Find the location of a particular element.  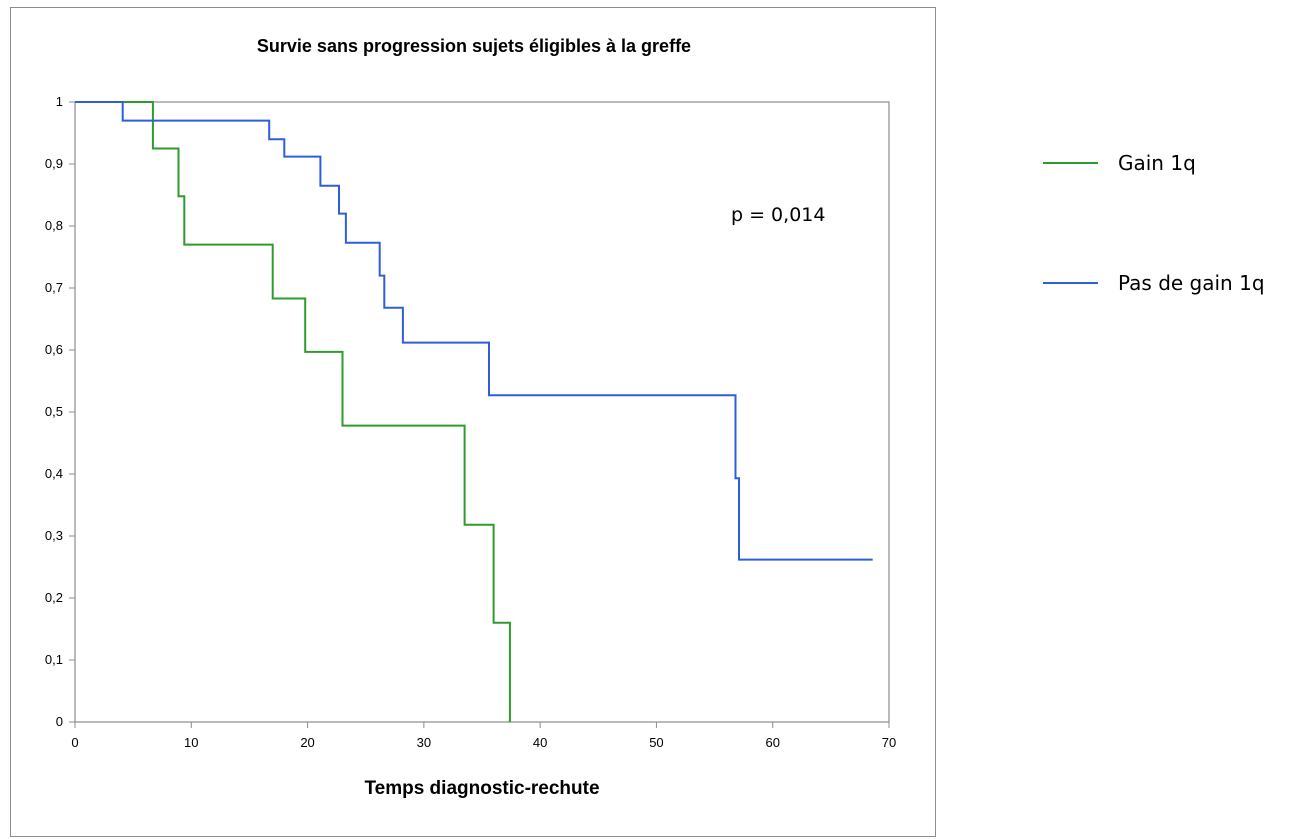

x-tick-label: 70 is located at coordinates (889, 742).